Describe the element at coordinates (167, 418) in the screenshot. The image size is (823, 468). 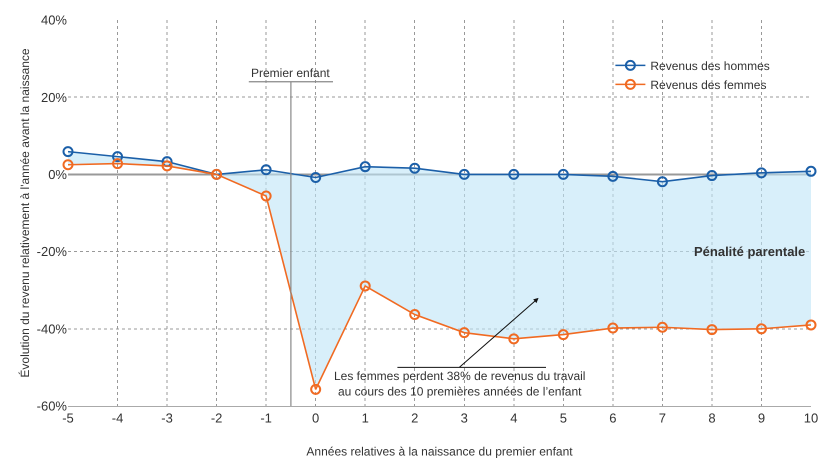
I see `x-tick-label: -3` at that location.